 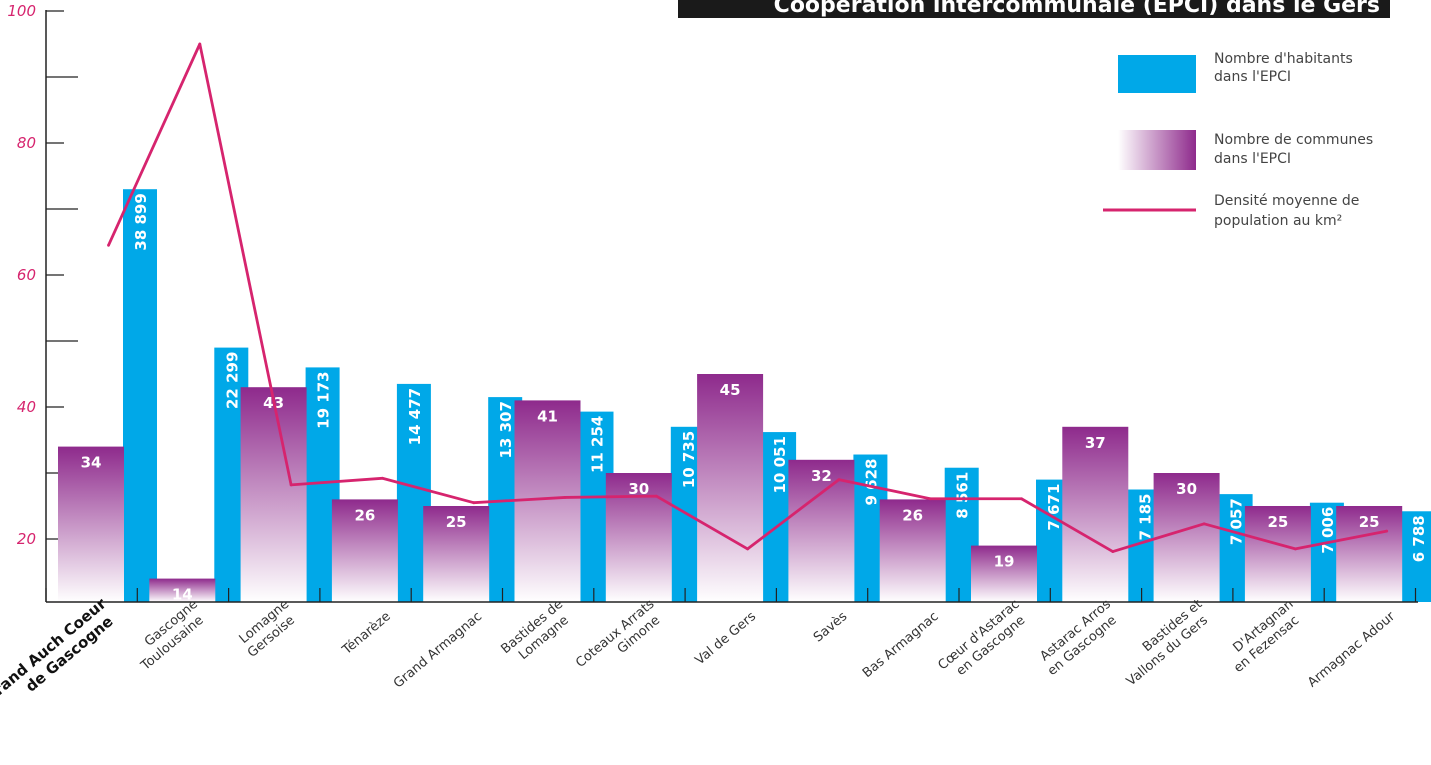 What do you see at coordinates (1278, 221) in the screenshot?
I see `legend-label: population au km²` at bounding box center [1278, 221].